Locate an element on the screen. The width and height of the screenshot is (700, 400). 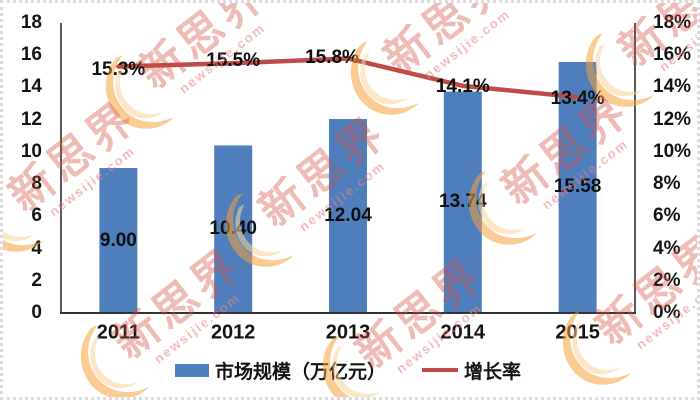
x-axis-label-2015: 2015 is located at coordinates (577, 332).